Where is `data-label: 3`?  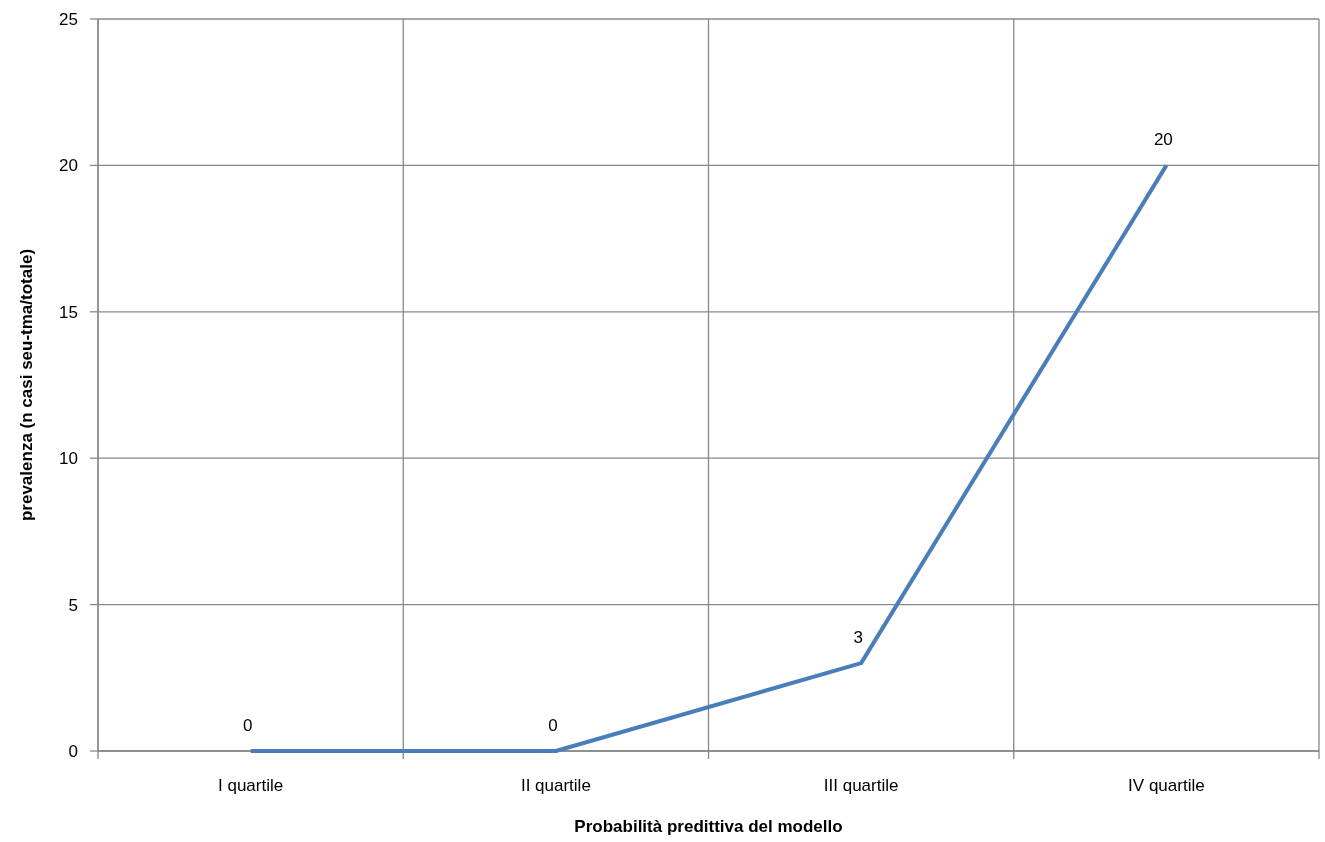 data-label: 3 is located at coordinates (858, 638).